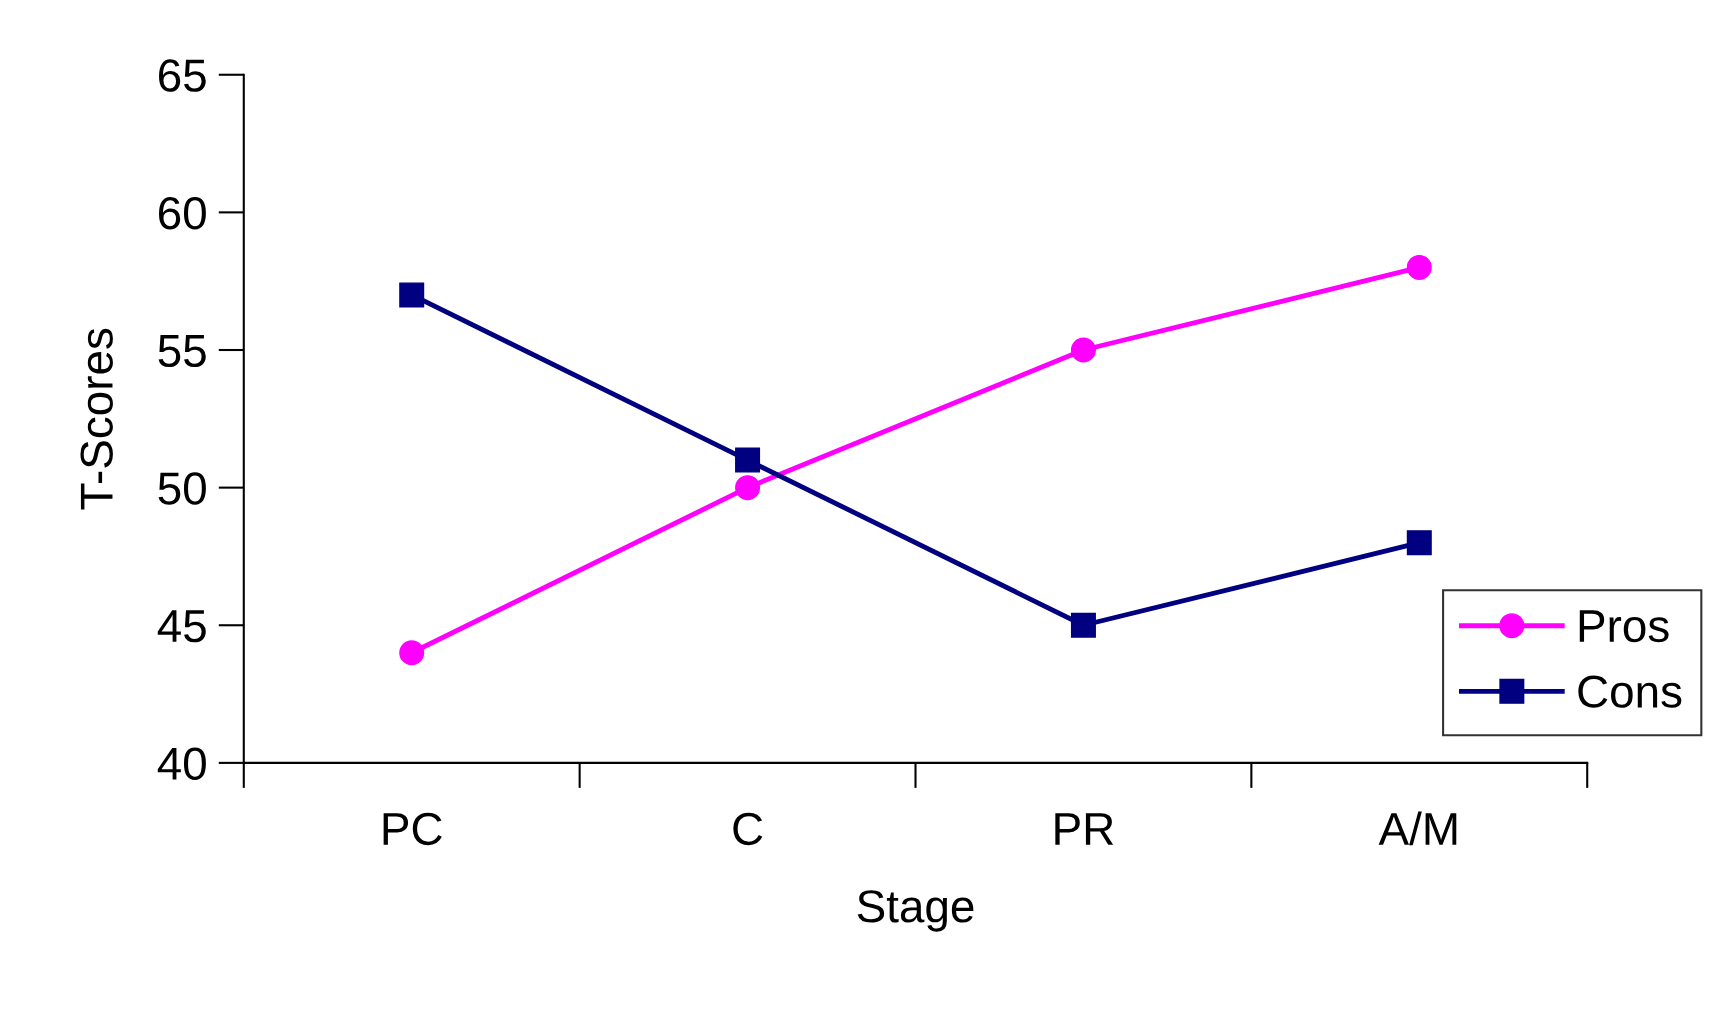  I want to click on x-tick-label: PR, so click(1084, 829).